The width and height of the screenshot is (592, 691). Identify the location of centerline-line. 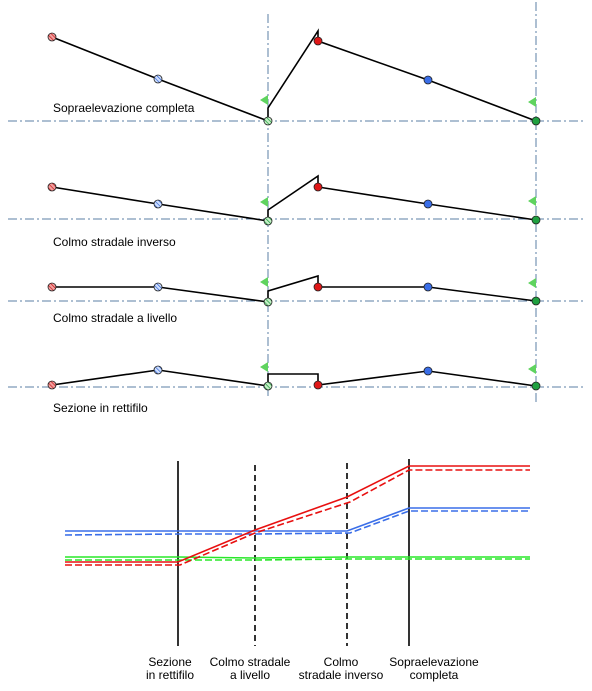
(297, 519).